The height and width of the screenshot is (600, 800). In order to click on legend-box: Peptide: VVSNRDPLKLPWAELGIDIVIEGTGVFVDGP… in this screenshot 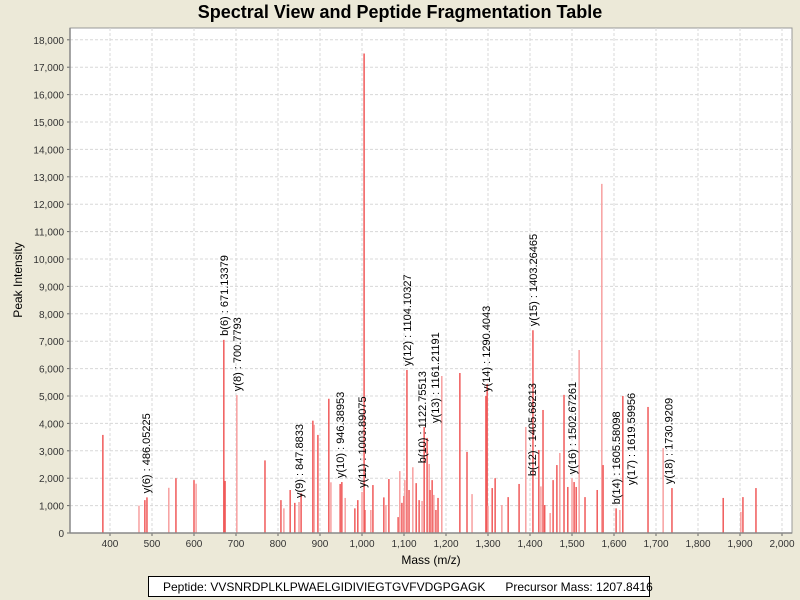, I will do `click(400, 586)`.